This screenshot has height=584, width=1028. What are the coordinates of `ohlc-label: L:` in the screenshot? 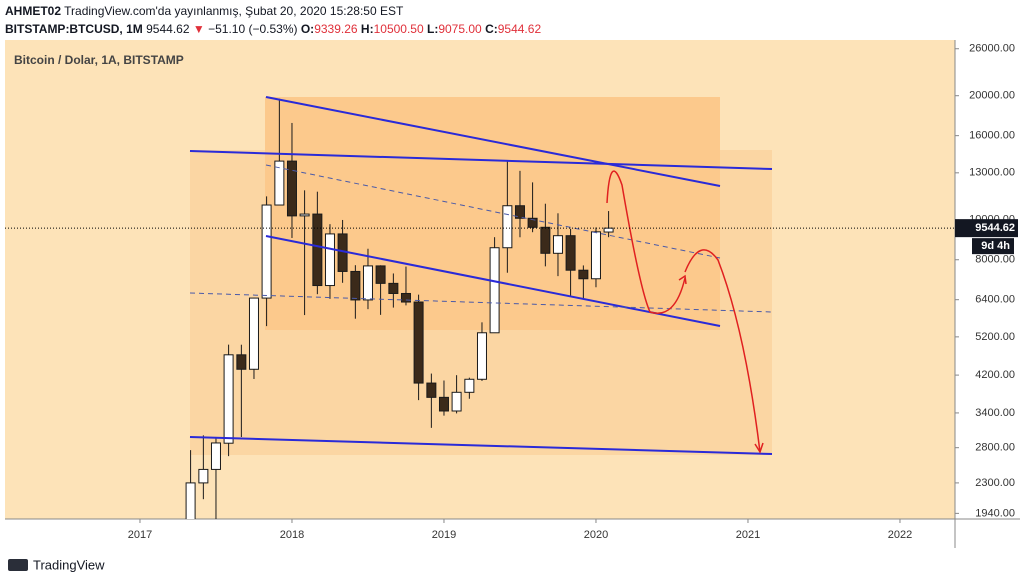 It's located at (432, 29).